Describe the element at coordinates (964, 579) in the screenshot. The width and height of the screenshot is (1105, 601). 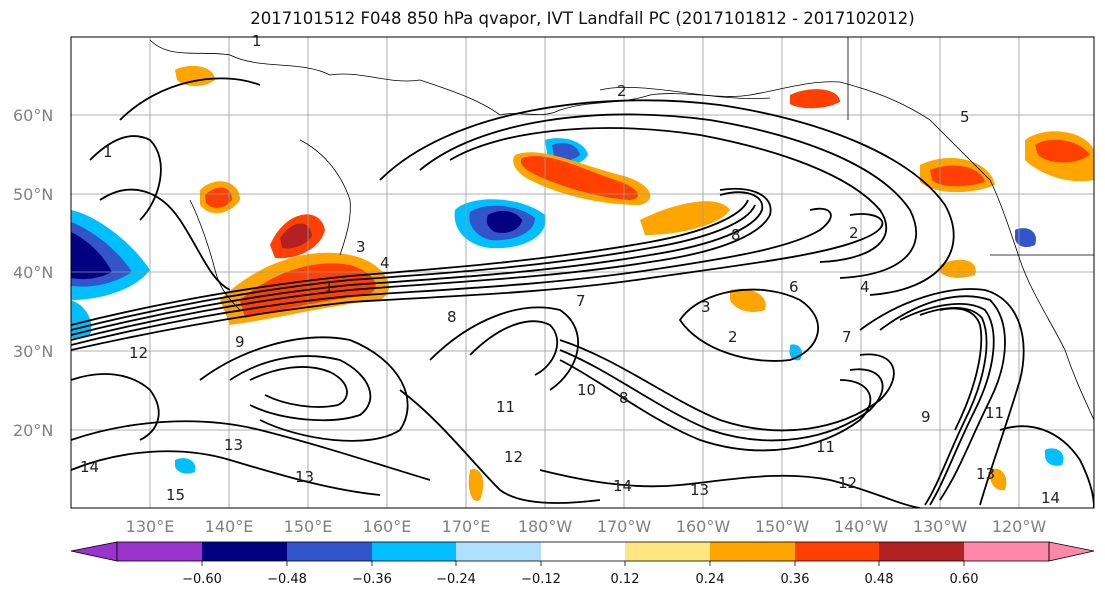
I see `colorbar-tick-label: 0.60` at that location.